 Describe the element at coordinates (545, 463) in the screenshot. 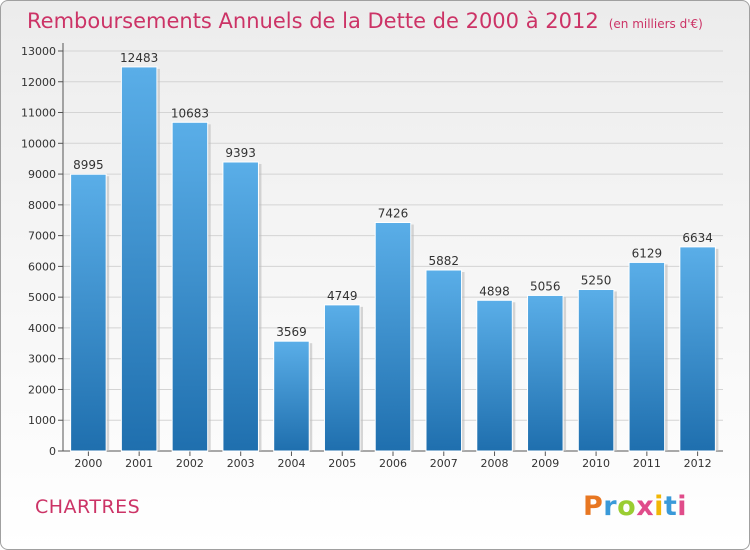

I see `x-tick-label: 2009` at that location.